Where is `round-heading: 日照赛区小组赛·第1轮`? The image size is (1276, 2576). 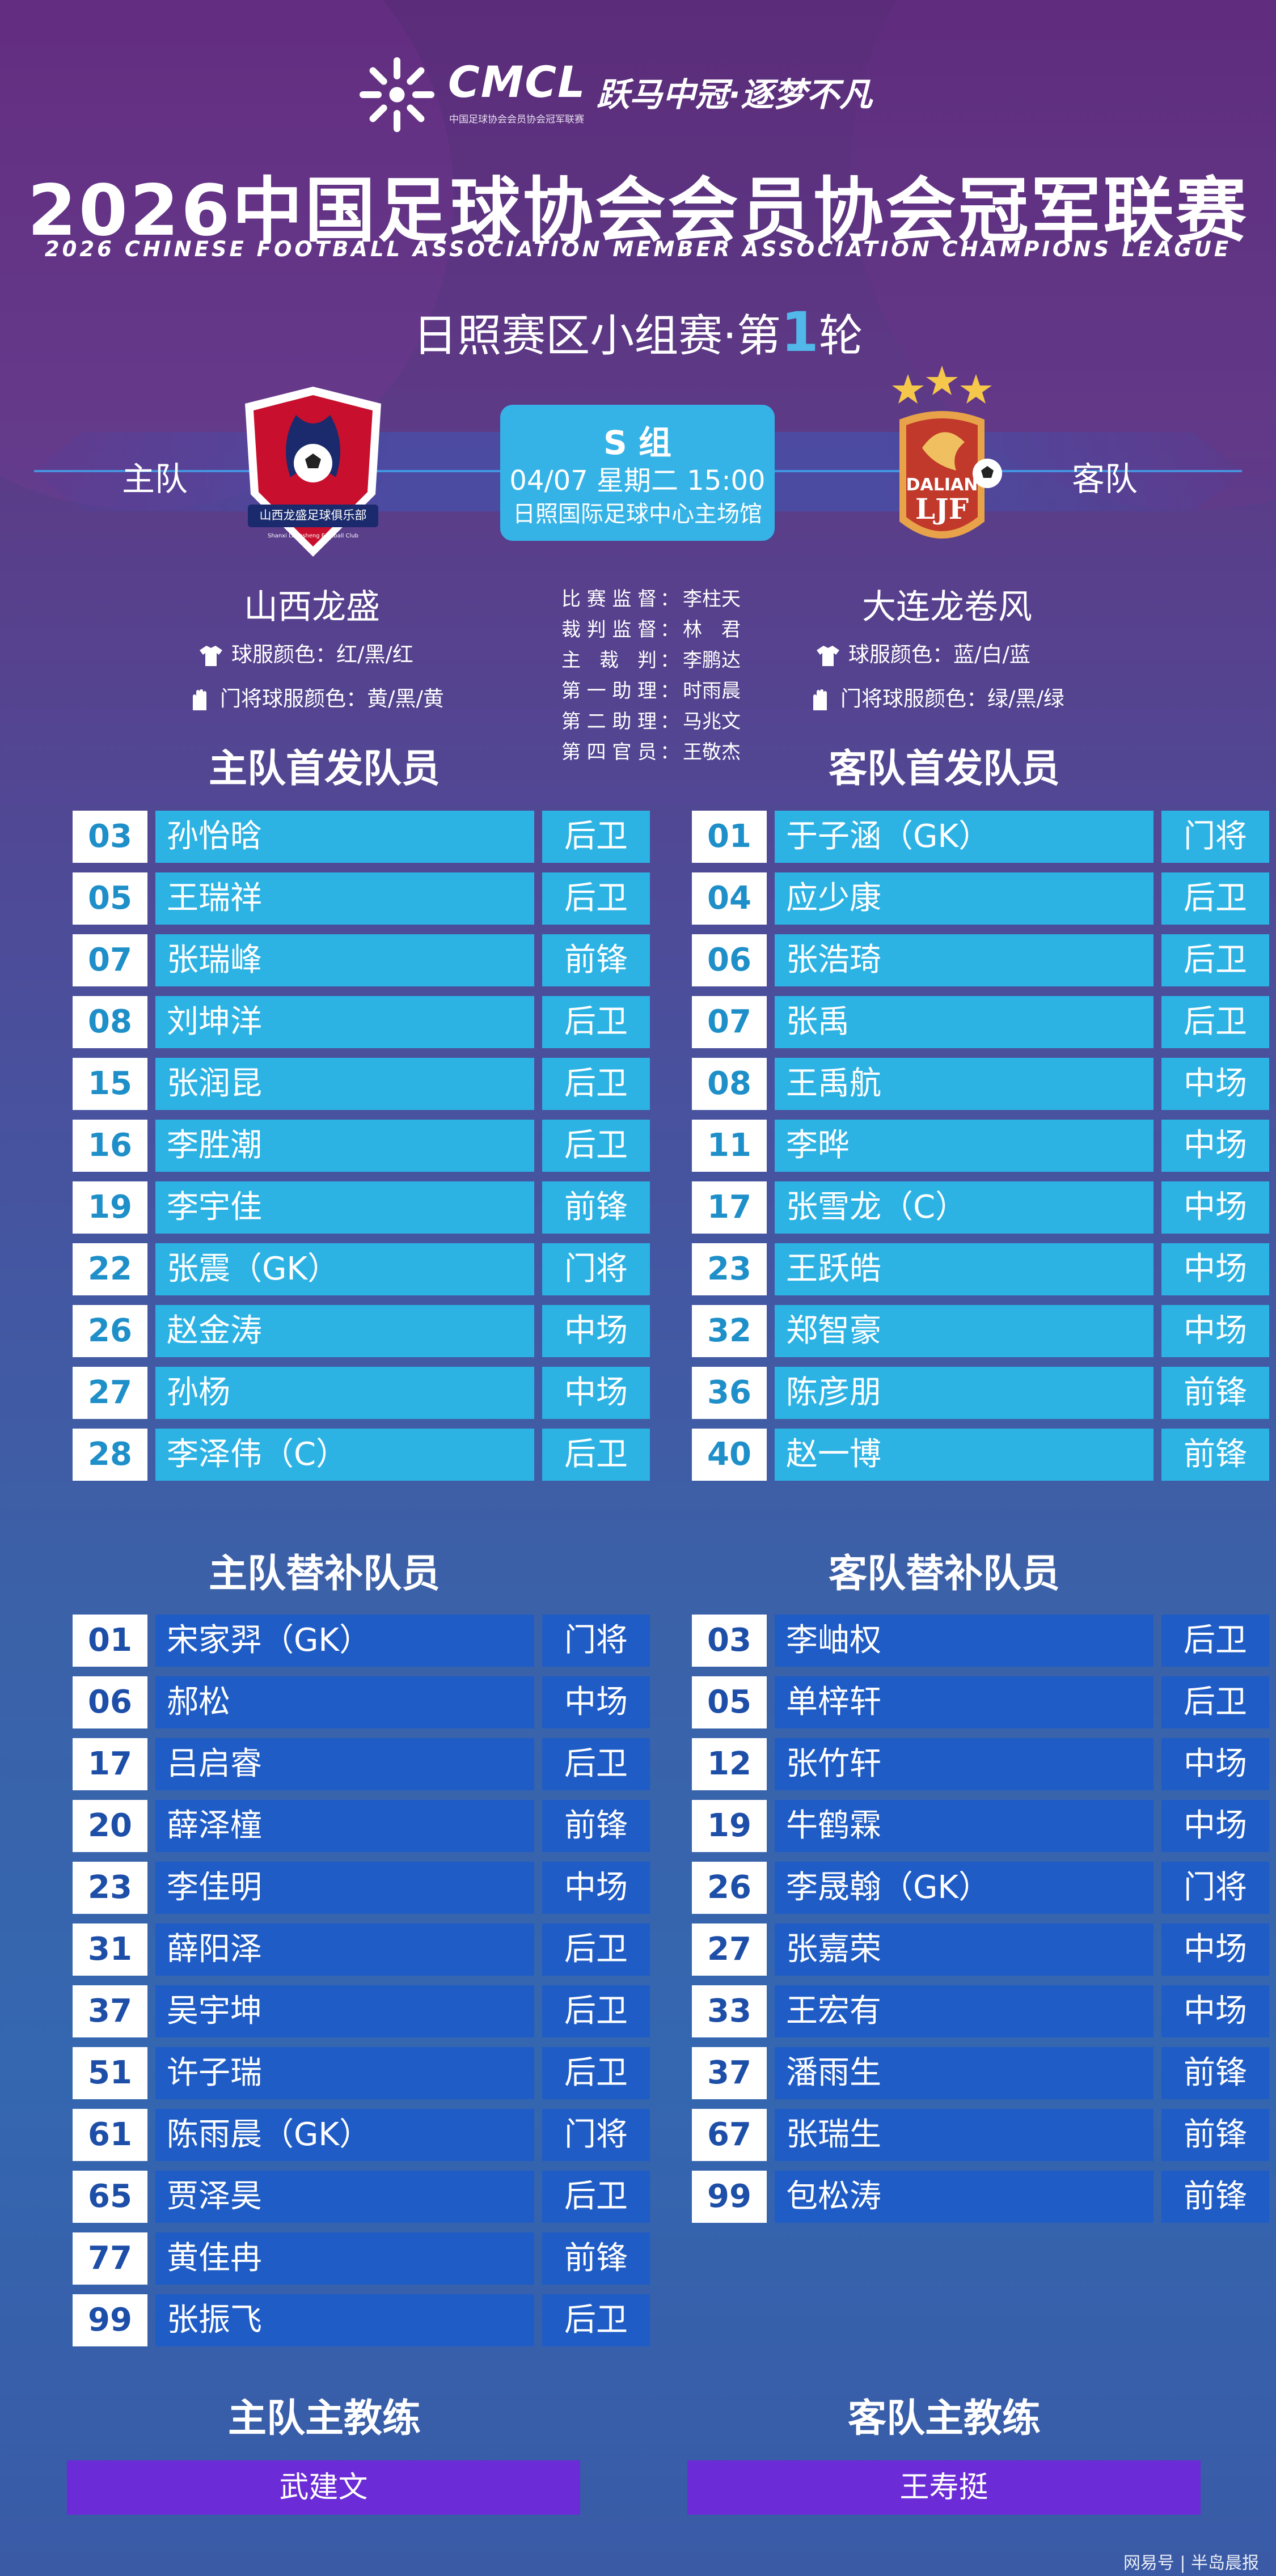 round-heading: 日照赛区小组赛·第1轮 is located at coordinates (638, 332).